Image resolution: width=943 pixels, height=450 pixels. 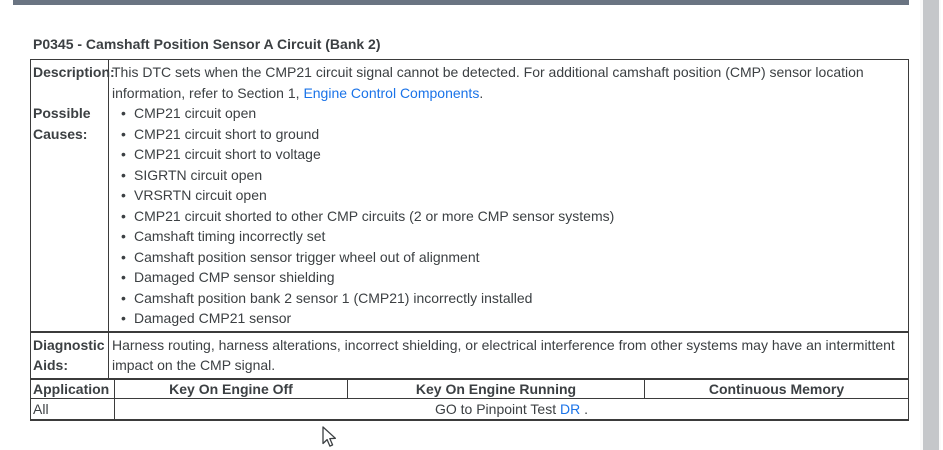 I want to click on pinpoint-test-text: GO to Pinpoint Test, so click(x=497, y=408).